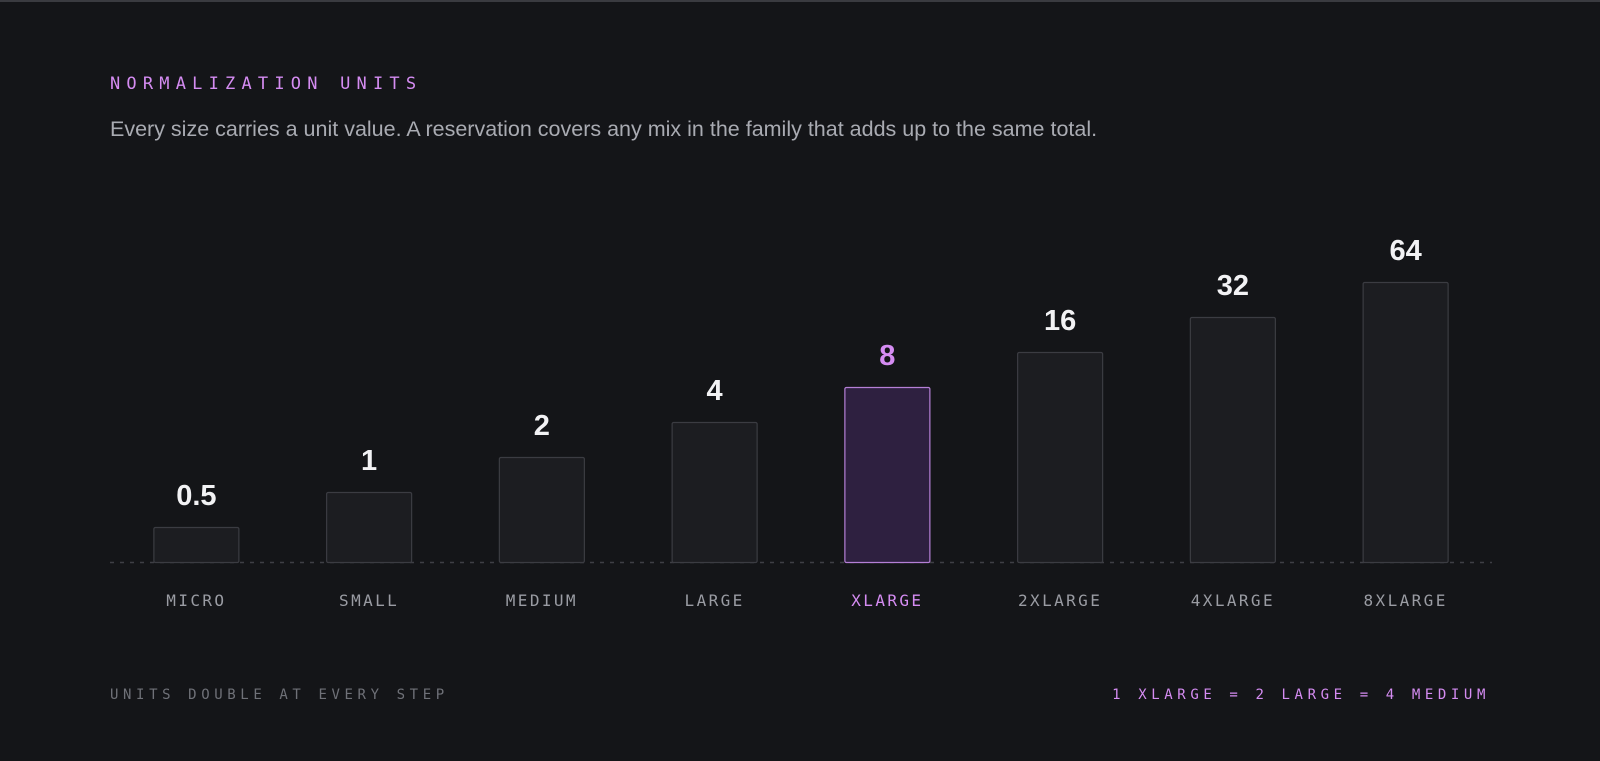  What do you see at coordinates (1232, 440) in the screenshot?
I see `bar-4xlarge` at bounding box center [1232, 440].